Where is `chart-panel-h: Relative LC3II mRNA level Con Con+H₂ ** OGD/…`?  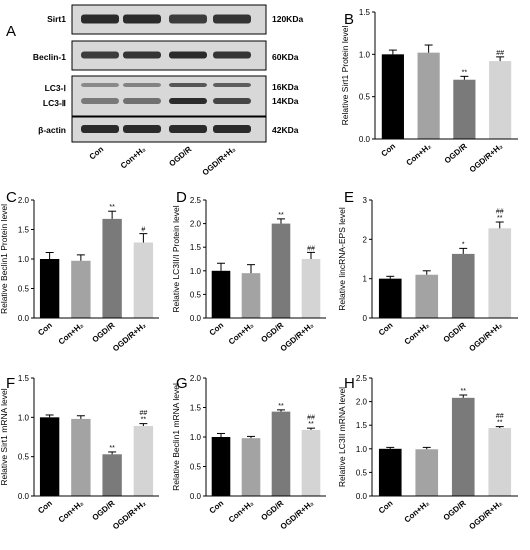
chart-panel-h: Relative LC3II mRNA level Con Con+H₂ ** OGD/… is located at coordinates (427, 452).